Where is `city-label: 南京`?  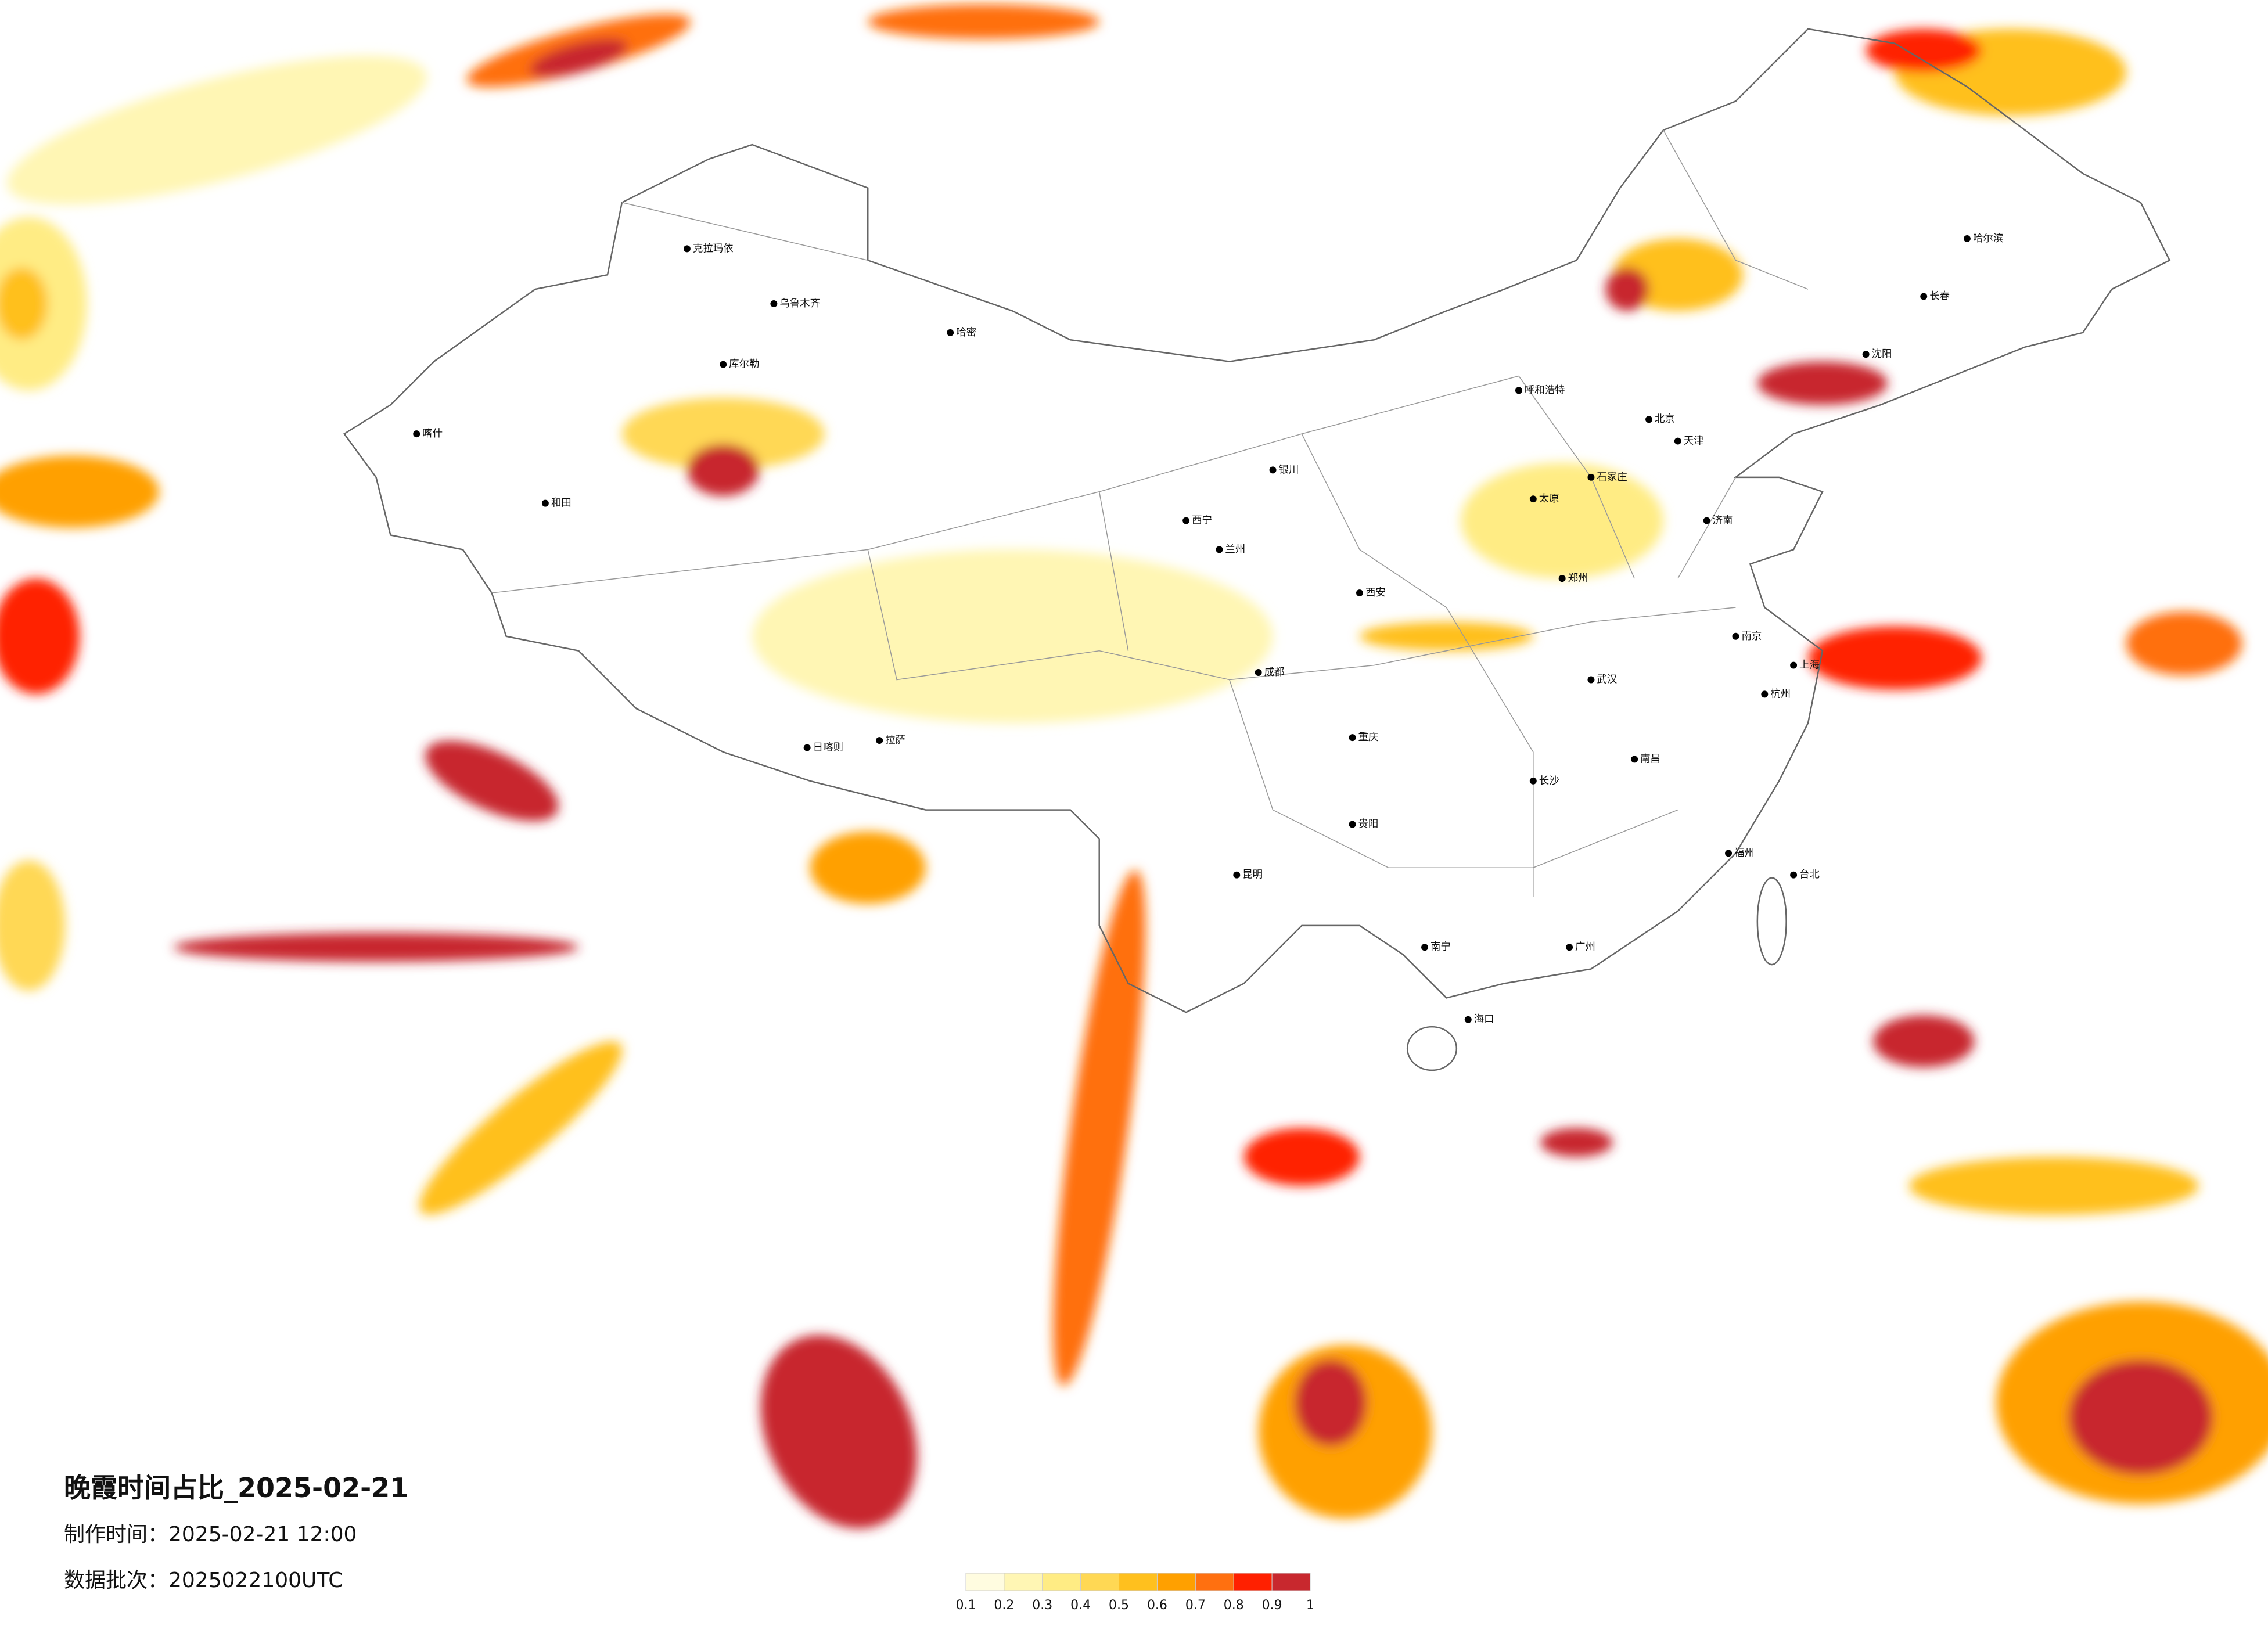
city-label: 南京 is located at coordinates (1751, 636).